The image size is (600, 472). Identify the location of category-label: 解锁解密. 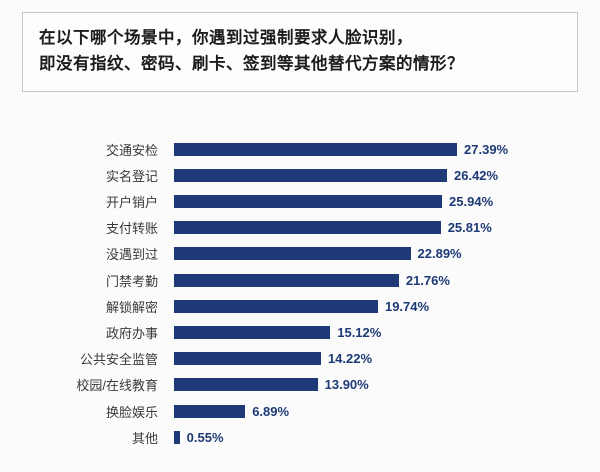
(131, 307).